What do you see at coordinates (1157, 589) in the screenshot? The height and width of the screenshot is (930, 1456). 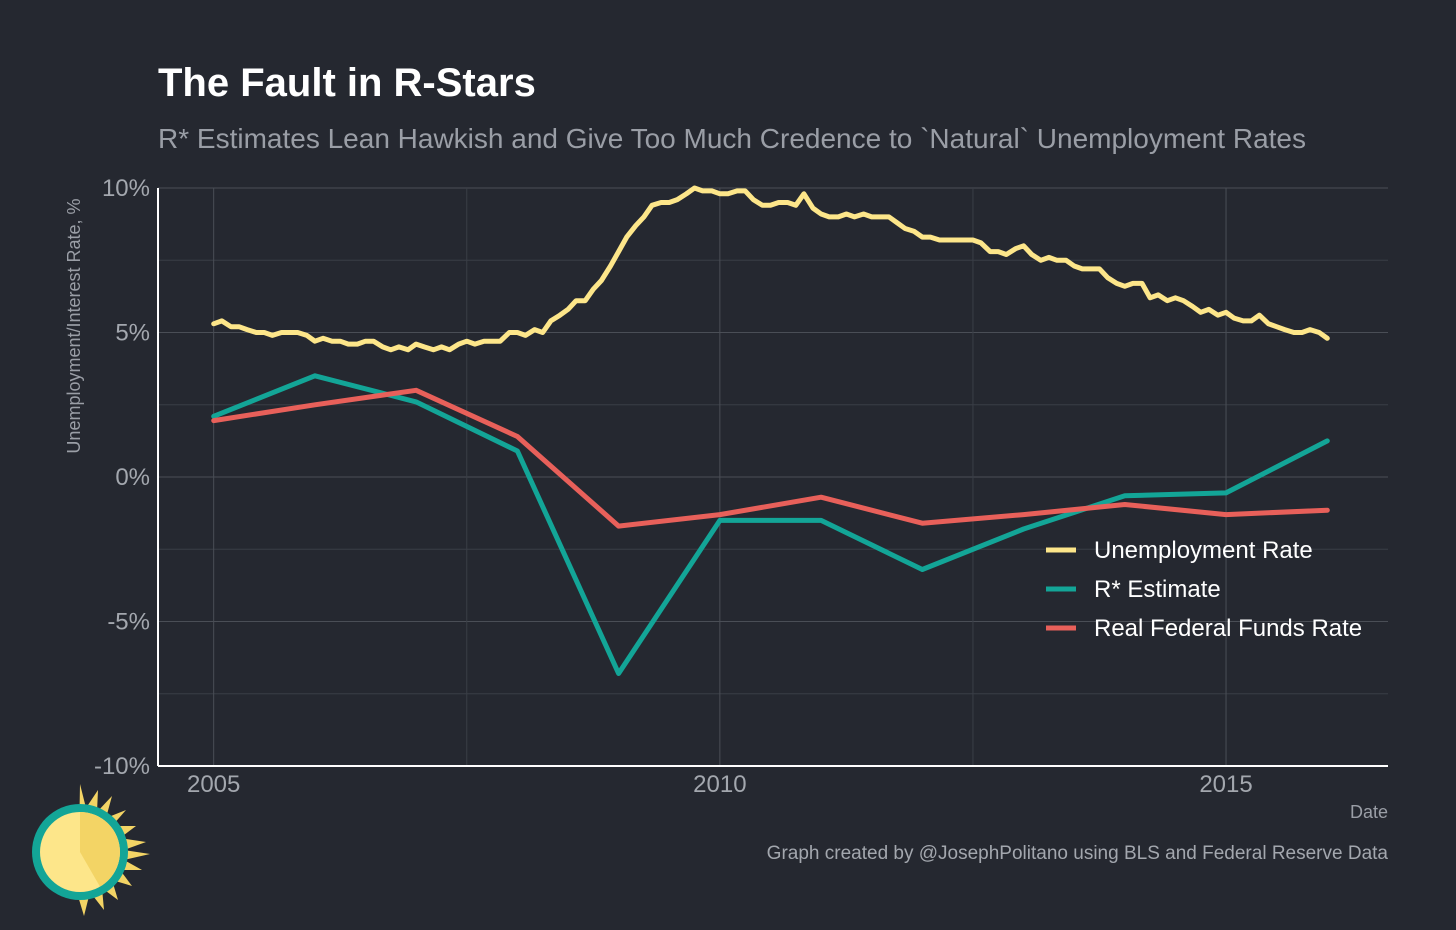 I see `legend-label-r-estimate: R* Estimate` at bounding box center [1157, 589].